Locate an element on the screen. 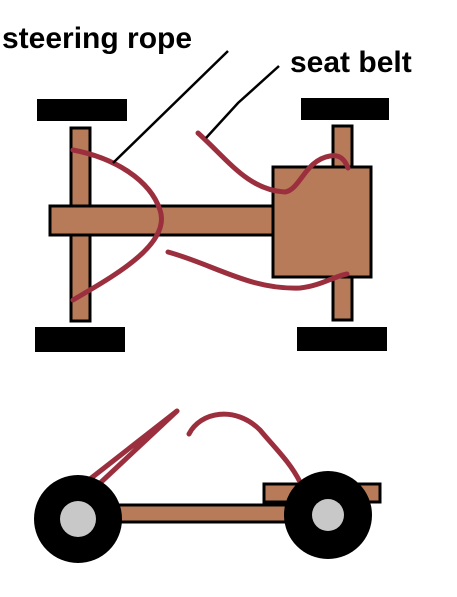 Image resolution: width=457 pixels, height=597 pixels. rear-right-wheel is located at coordinates (342, 339).